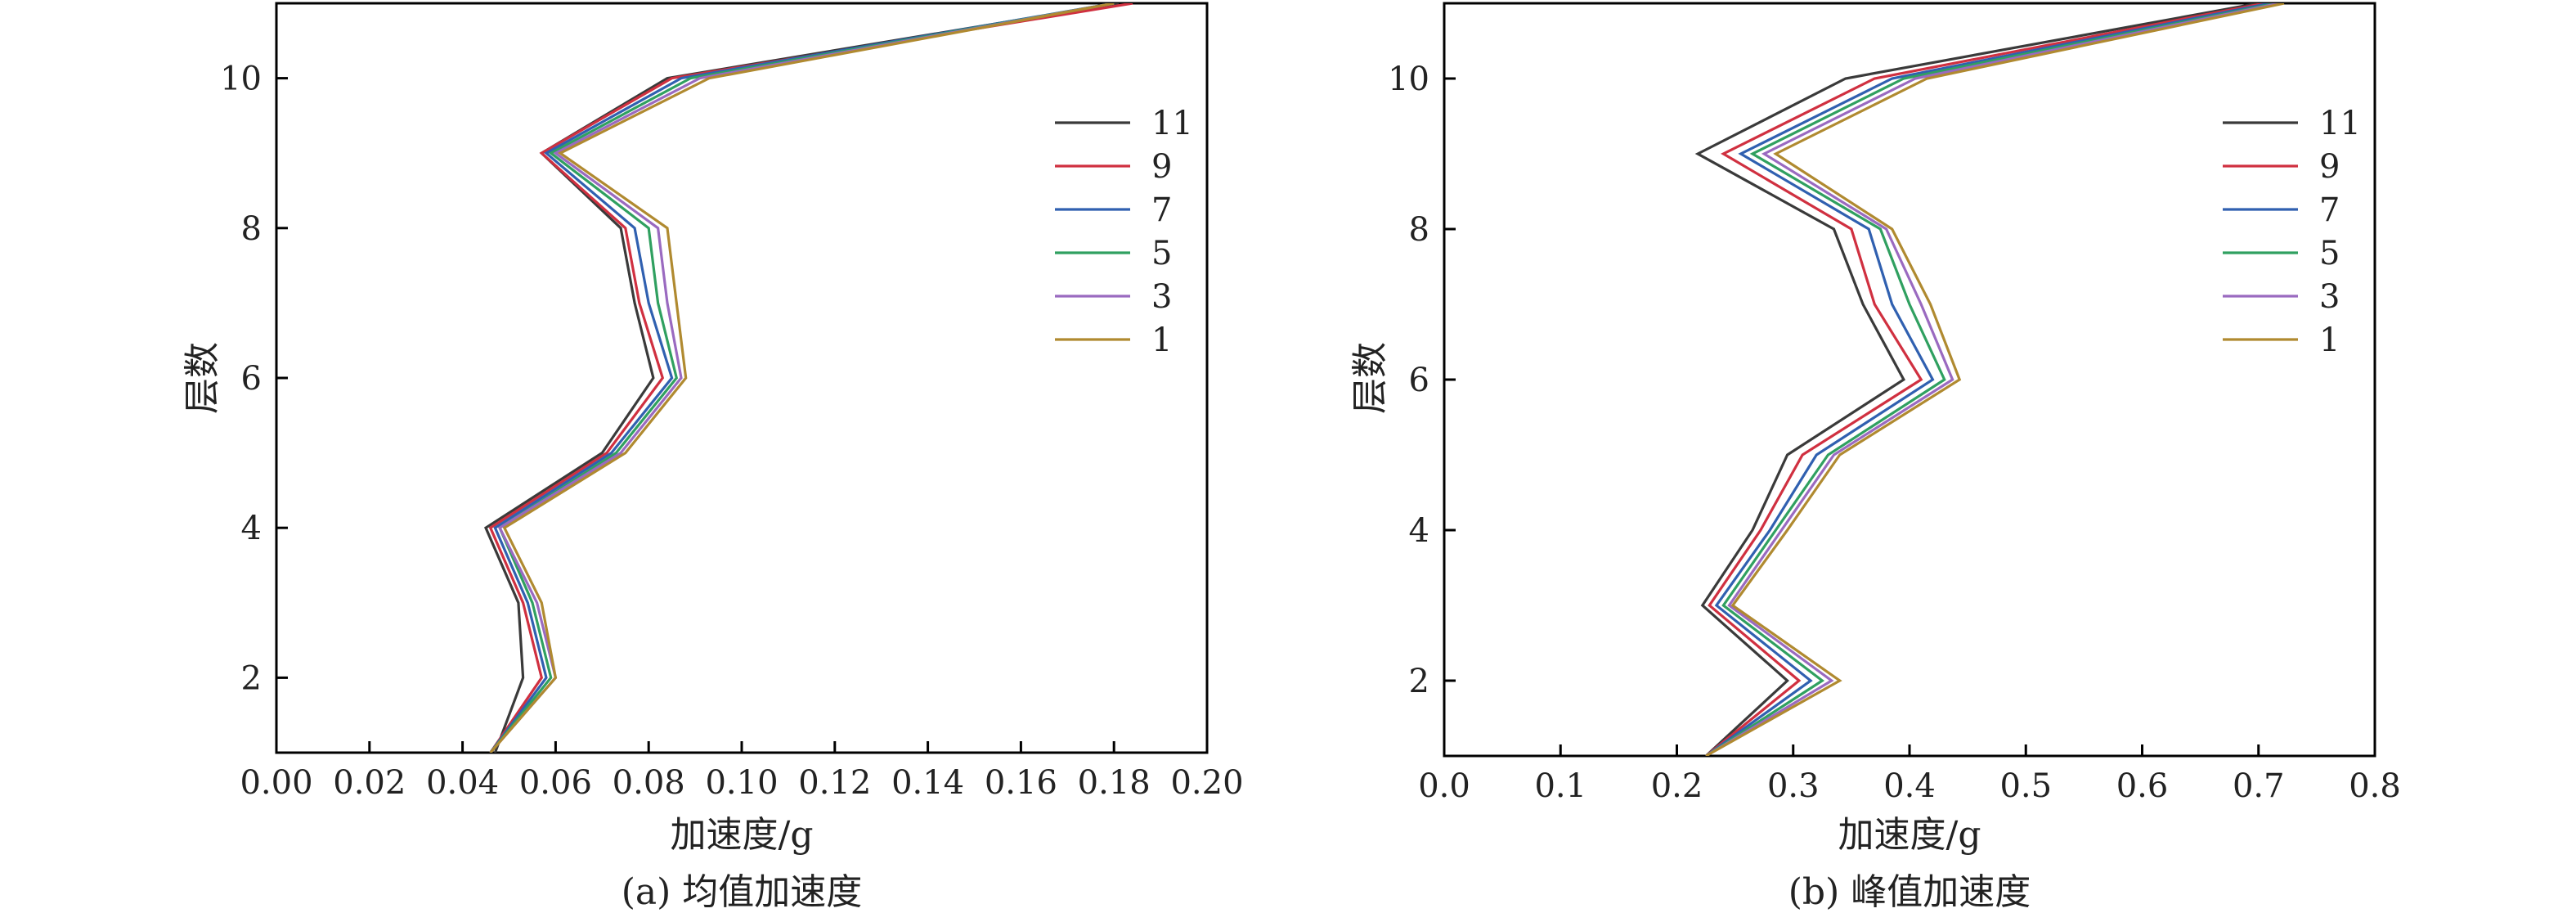  What do you see at coordinates (834, 783) in the screenshot?
I see `x-tick-label: 0.12` at bounding box center [834, 783].